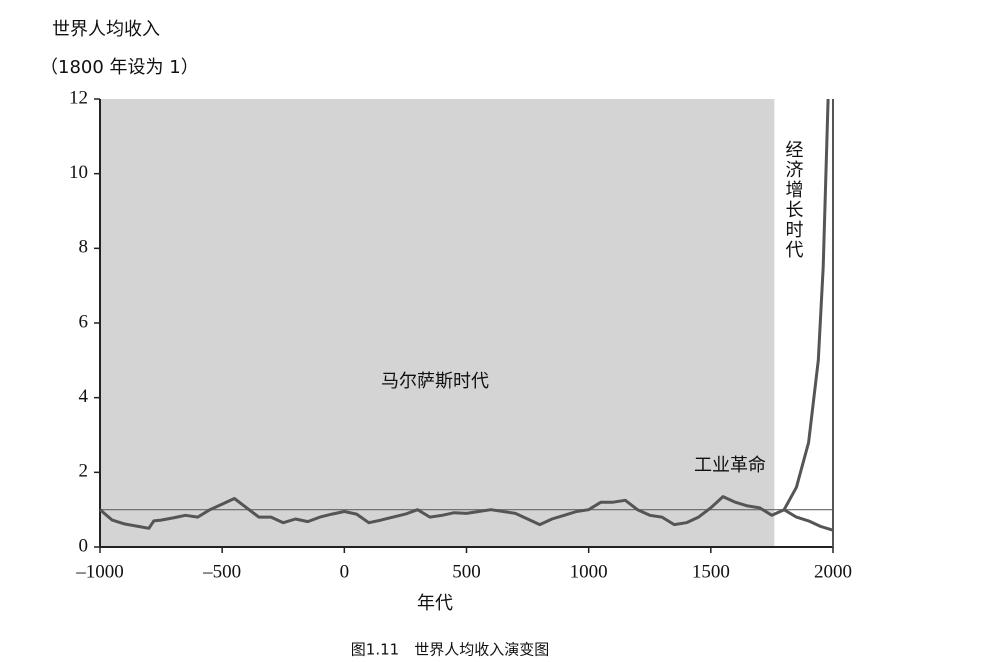  What do you see at coordinates (833, 571) in the screenshot?
I see `x-tick-label: 2000` at bounding box center [833, 571].